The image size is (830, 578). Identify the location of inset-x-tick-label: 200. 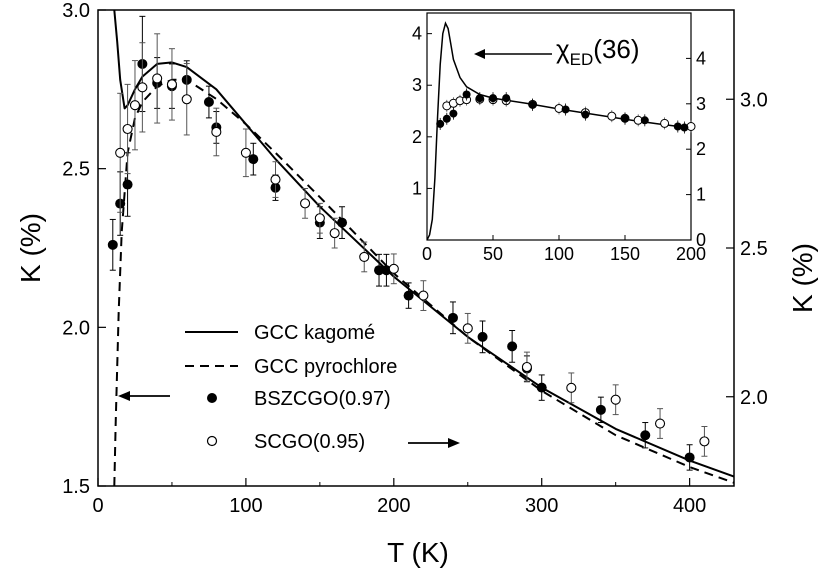
(691, 254).